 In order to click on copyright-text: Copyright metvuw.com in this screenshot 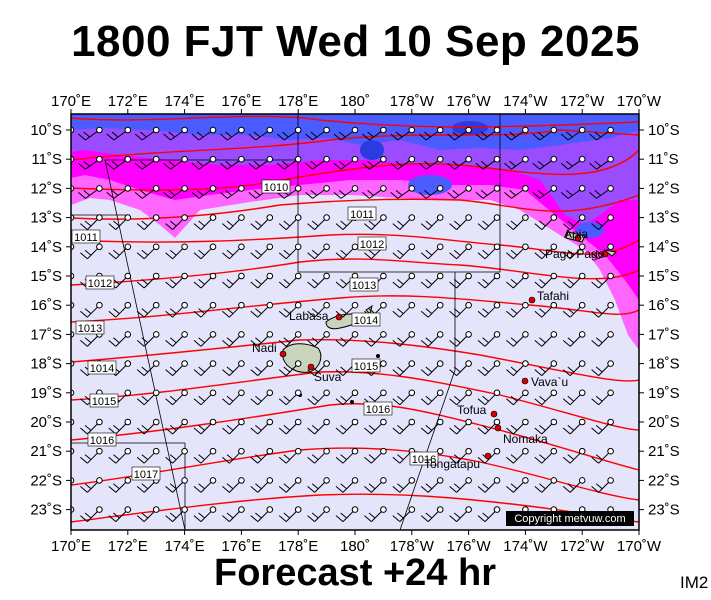, I will do `click(569, 519)`.